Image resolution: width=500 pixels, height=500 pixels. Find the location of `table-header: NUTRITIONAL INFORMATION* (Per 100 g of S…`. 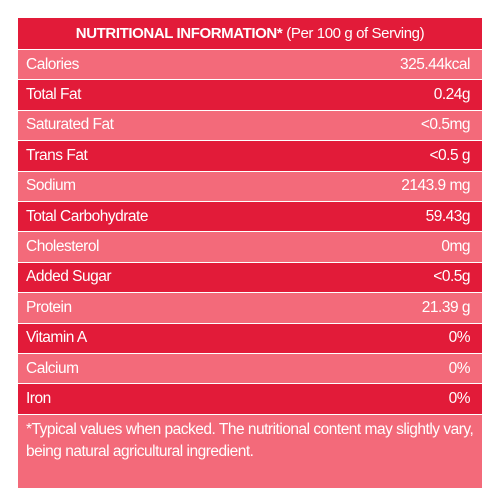

table-header: NUTRITIONAL INFORMATION* (Per 100 g of S… is located at coordinates (250, 34).